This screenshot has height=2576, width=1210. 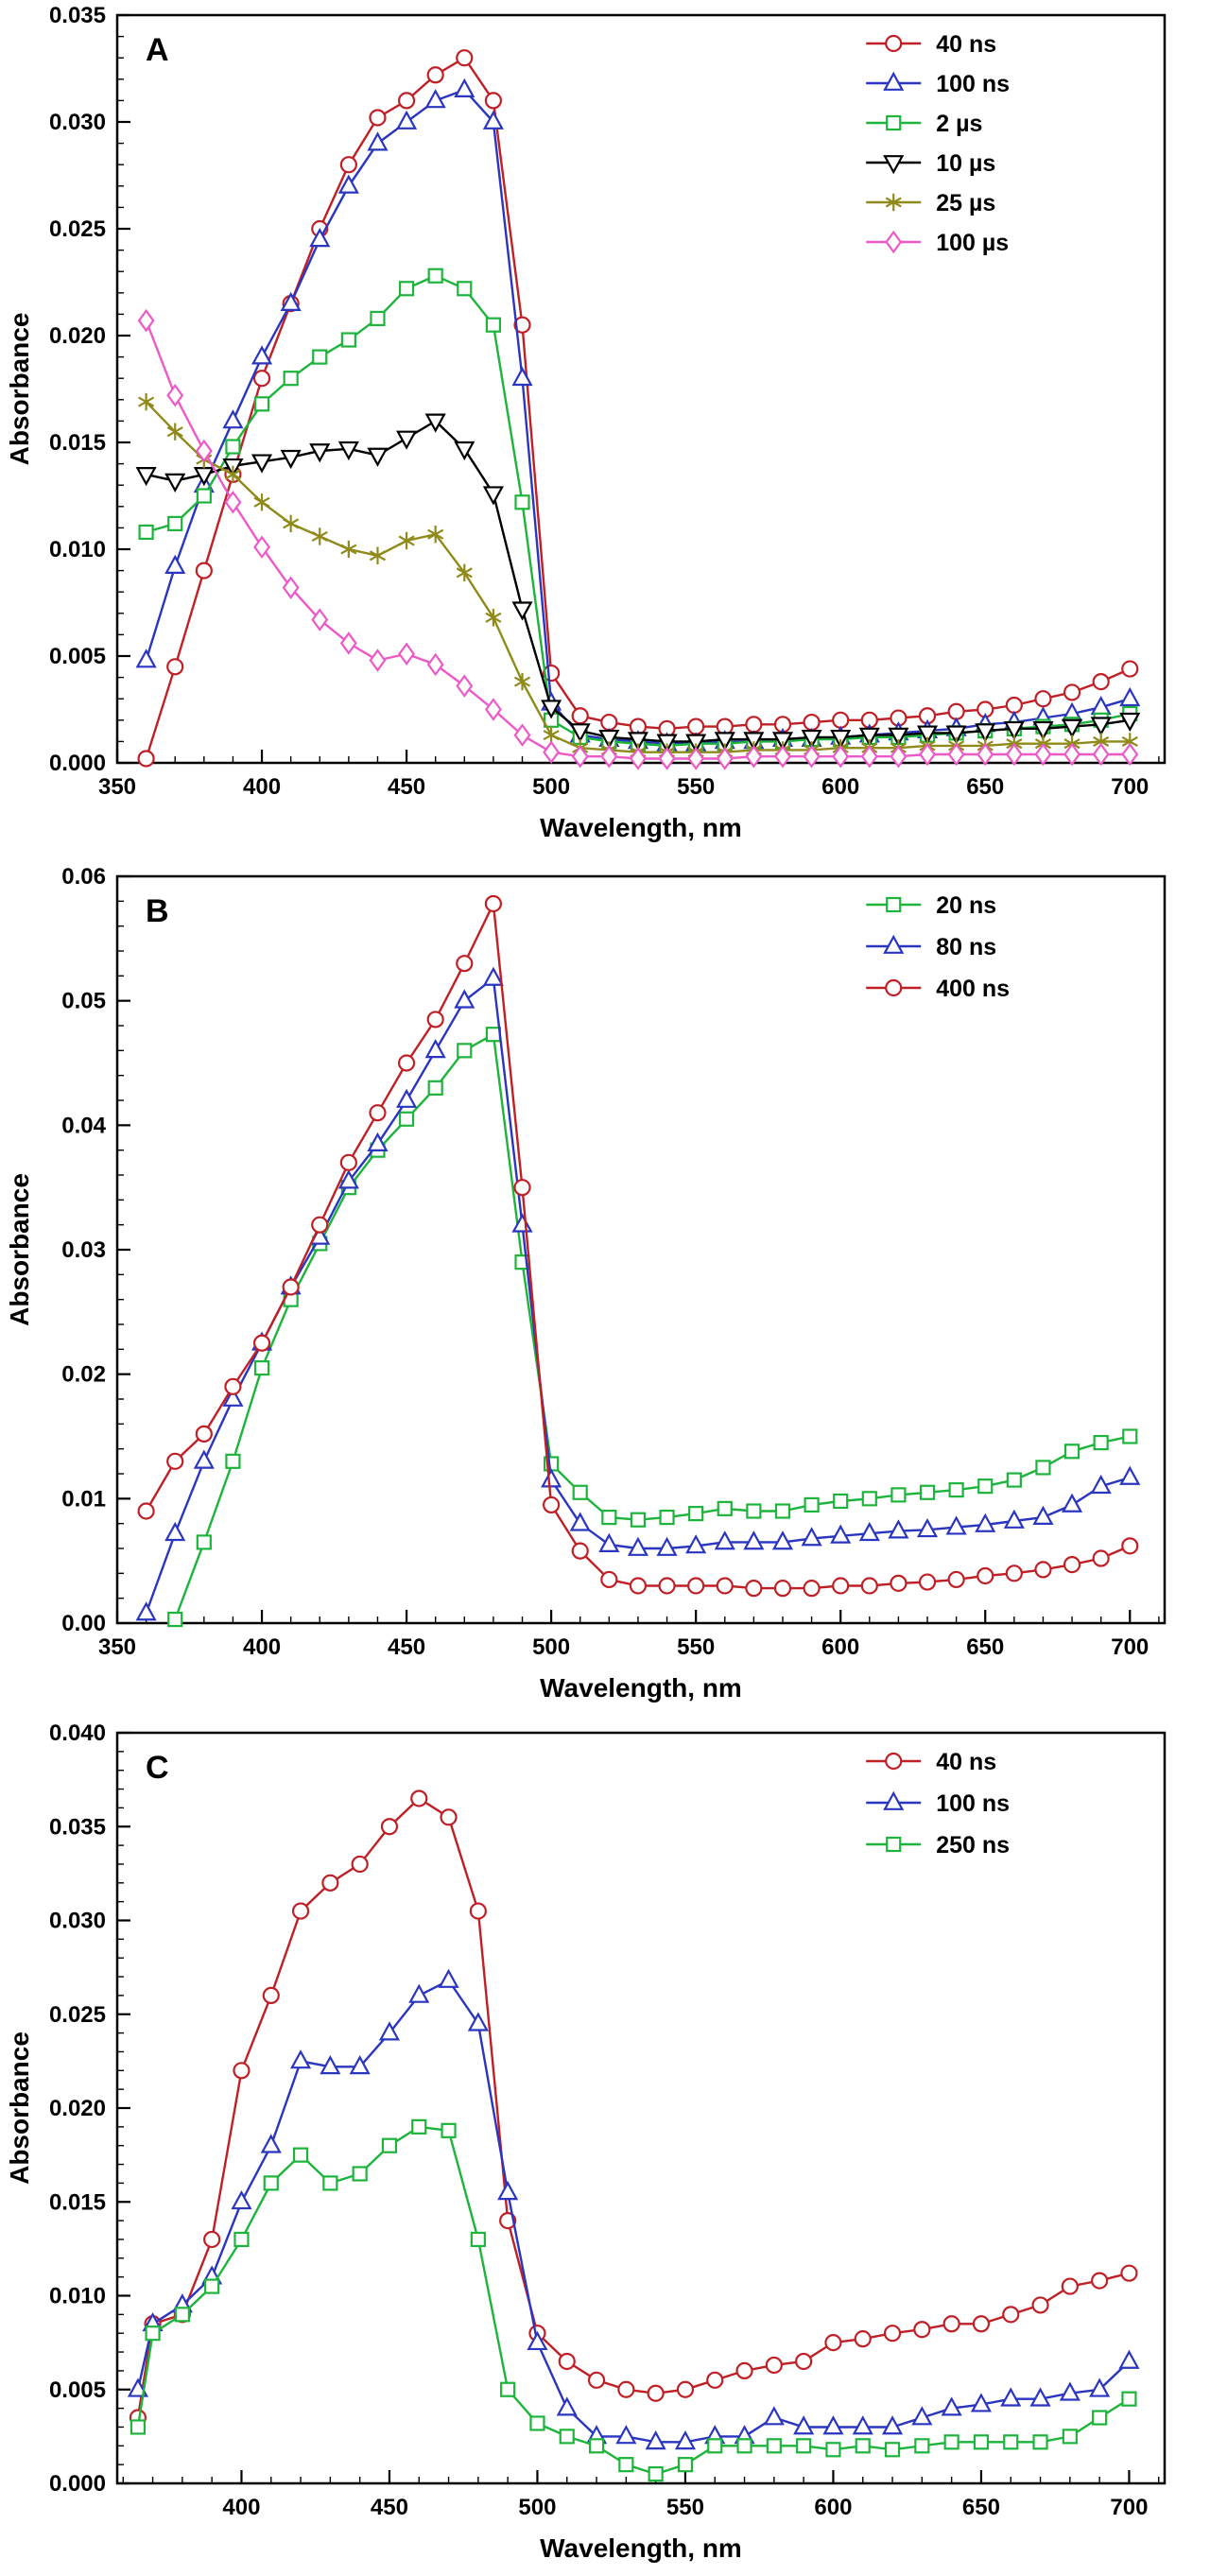 What do you see at coordinates (985, 787) in the screenshot?
I see `x-tick-label: 650` at bounding box center [985, 787].